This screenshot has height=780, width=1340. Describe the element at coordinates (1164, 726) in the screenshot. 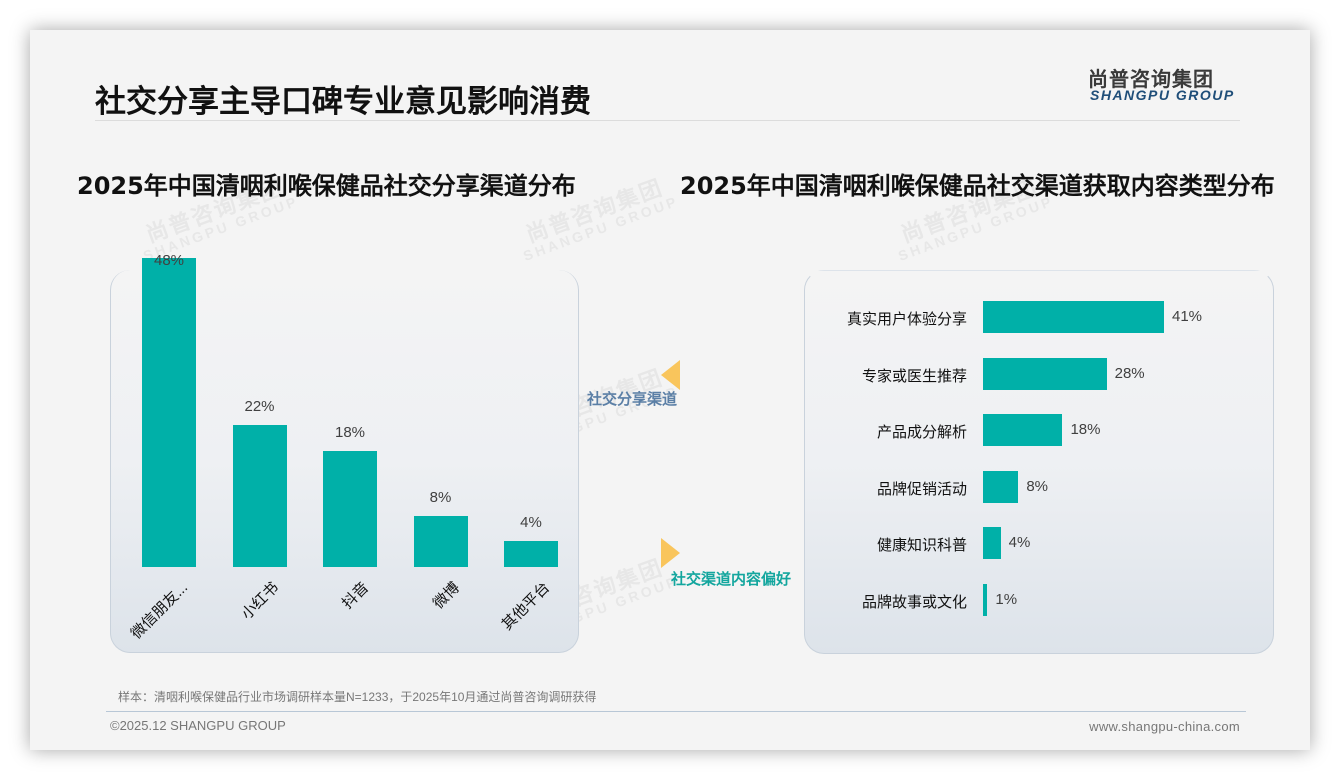

I see `website-link: www.shangpu-china.com` at that location.